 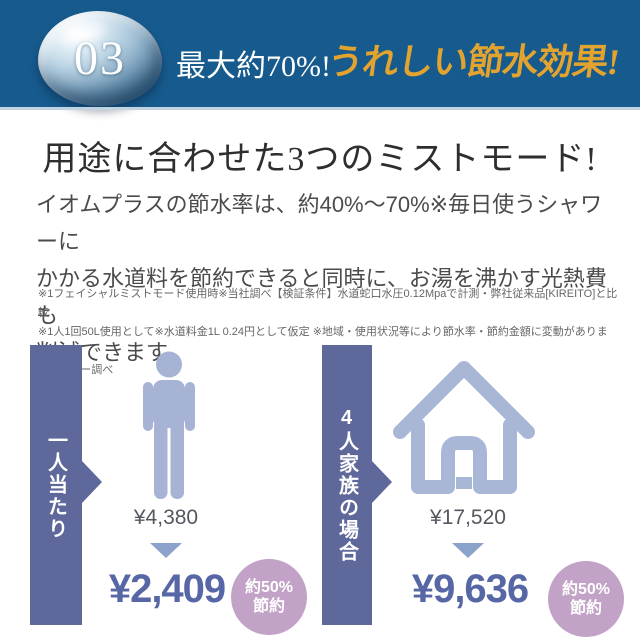 I want to click on ribbon-label: 一人当たり, so click(x=55, y=485).